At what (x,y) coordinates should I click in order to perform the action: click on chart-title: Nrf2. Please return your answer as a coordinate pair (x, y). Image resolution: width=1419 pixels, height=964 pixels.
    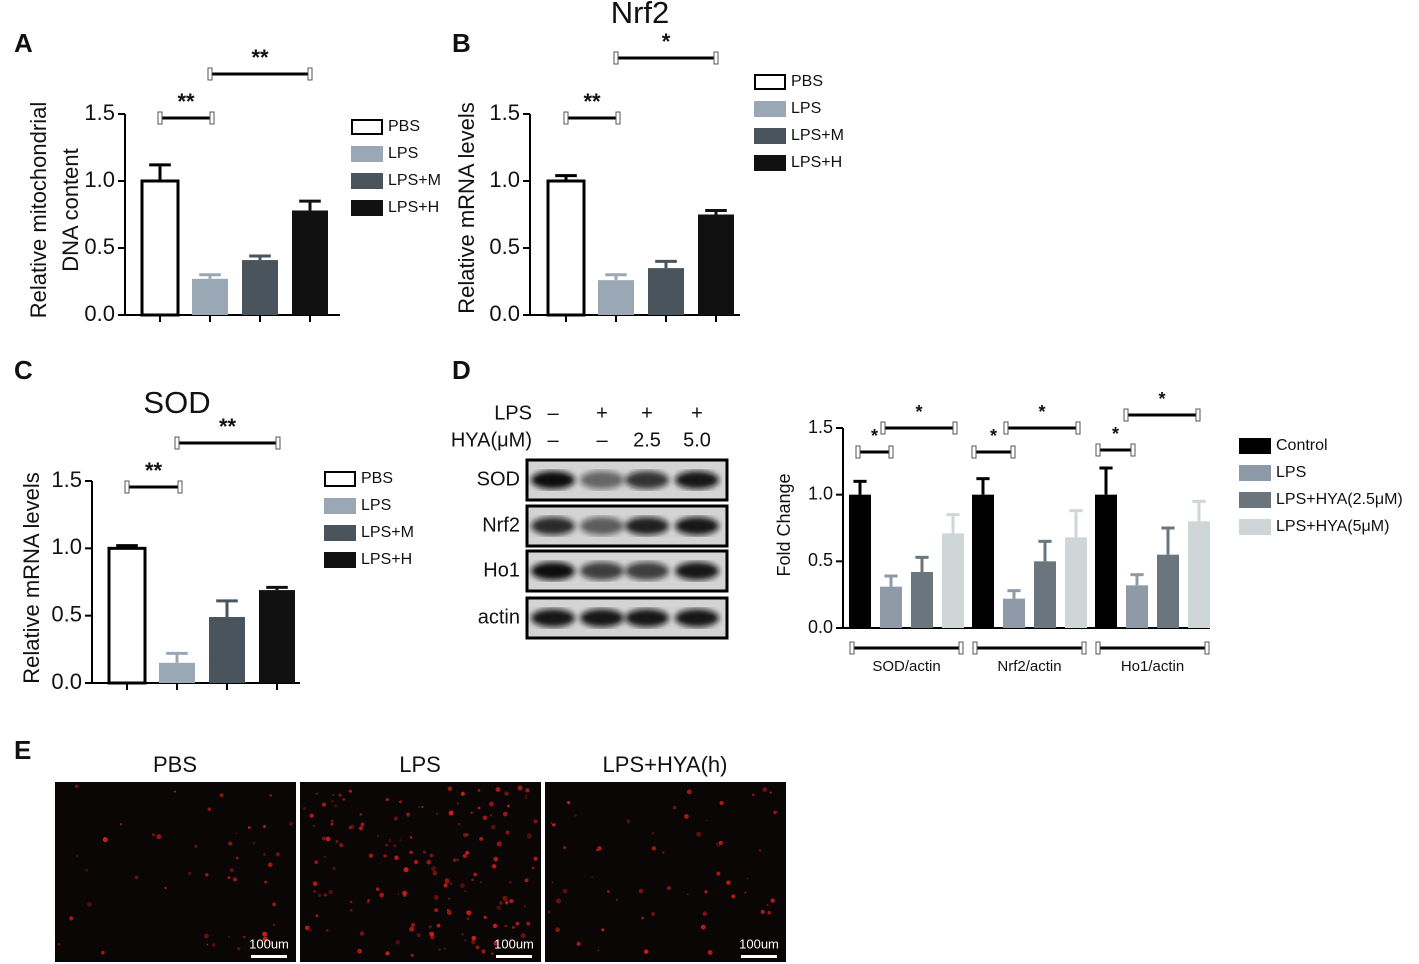
    Looking at the image, I should click on (640, 15).